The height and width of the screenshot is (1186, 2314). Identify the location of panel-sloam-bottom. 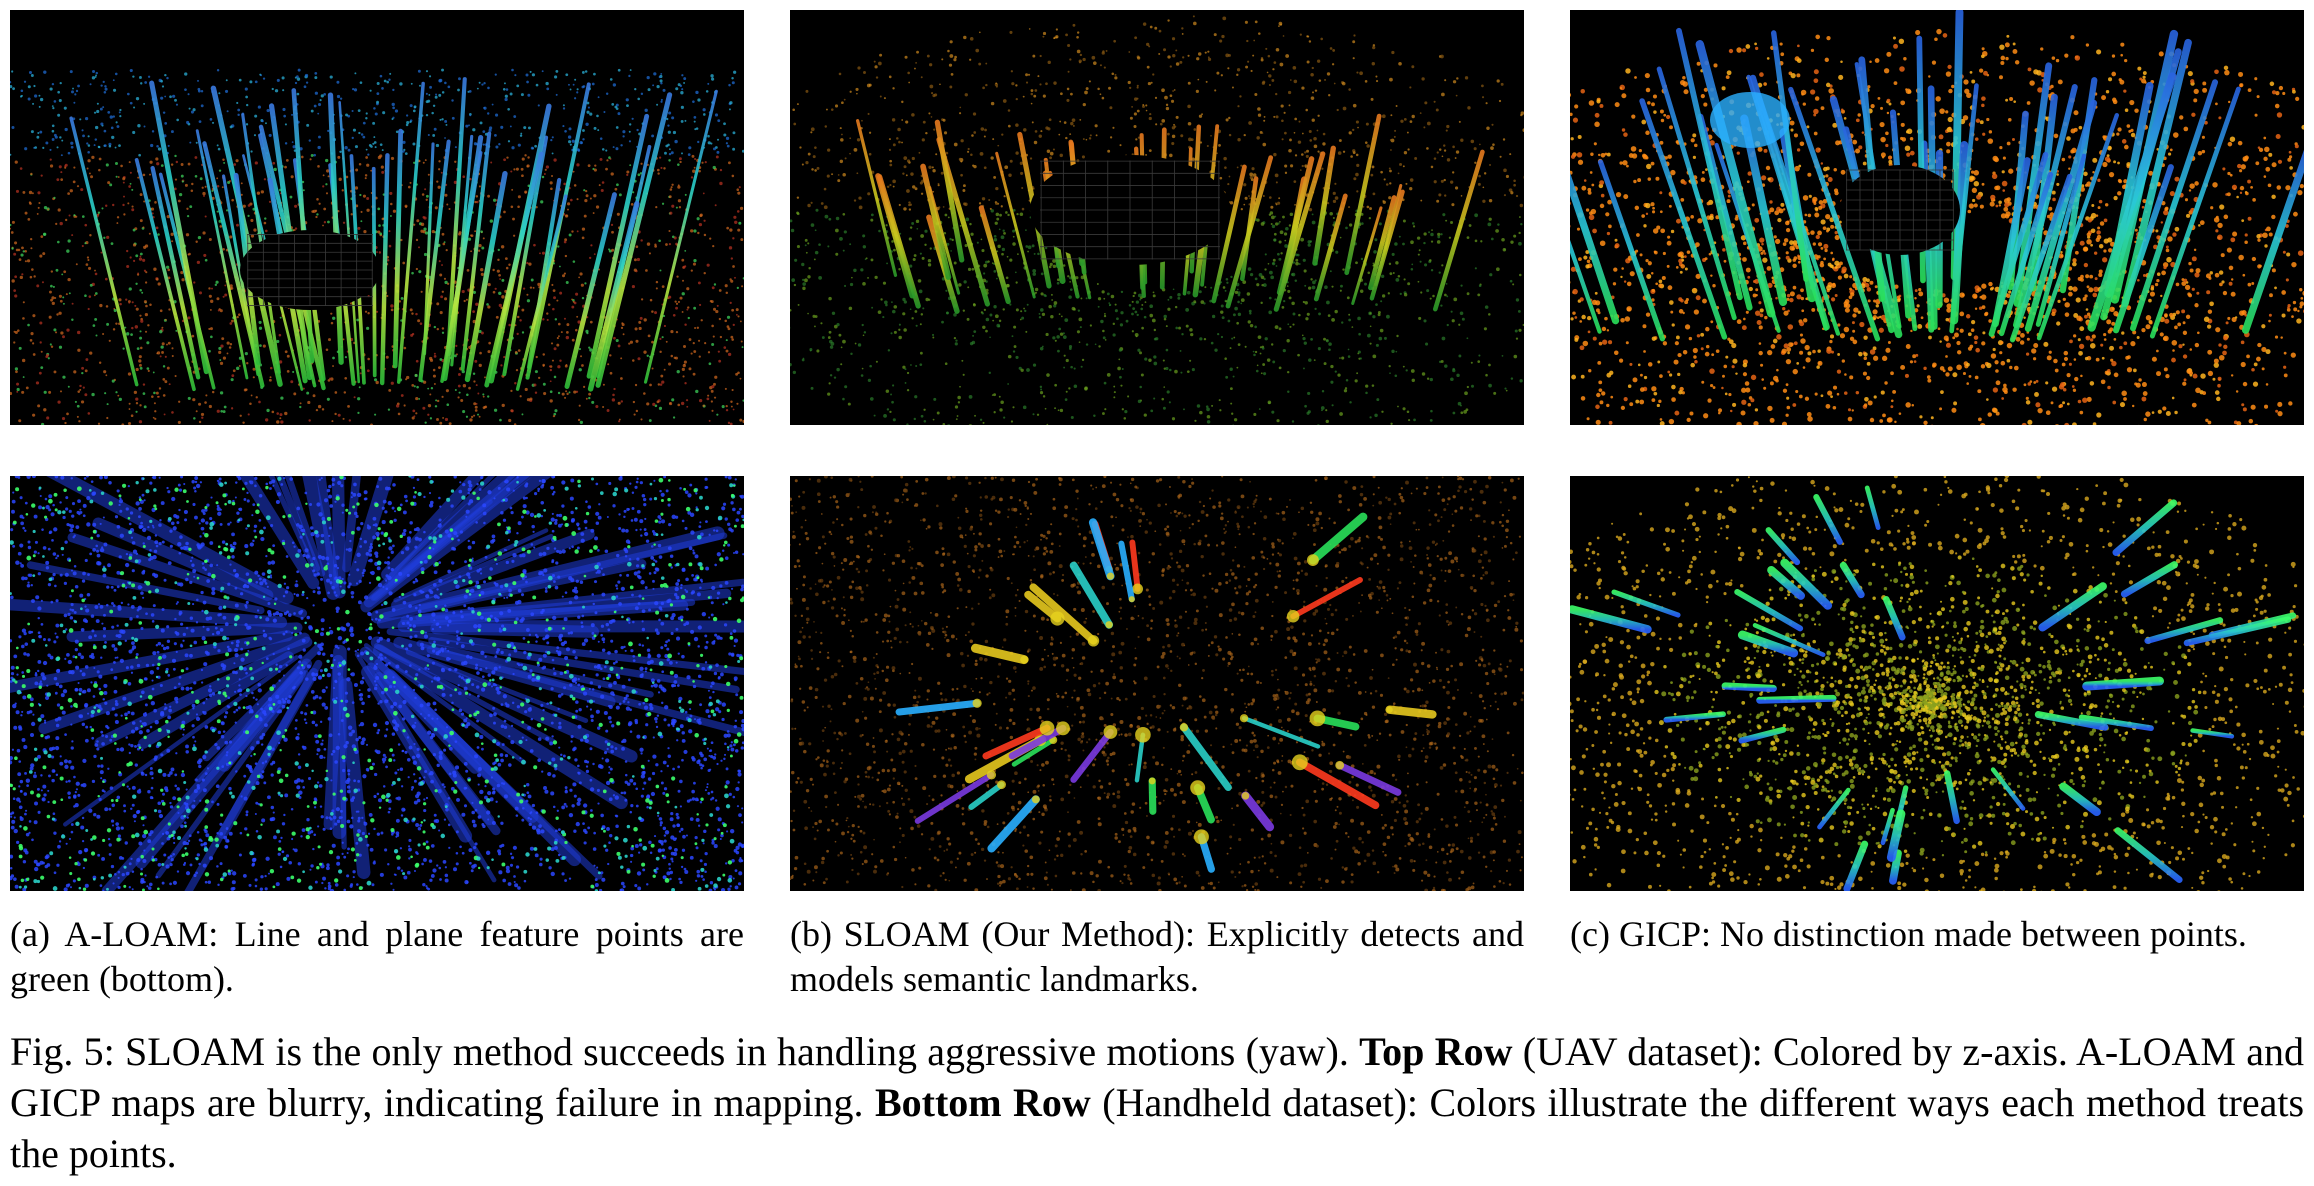
(1157, 683).